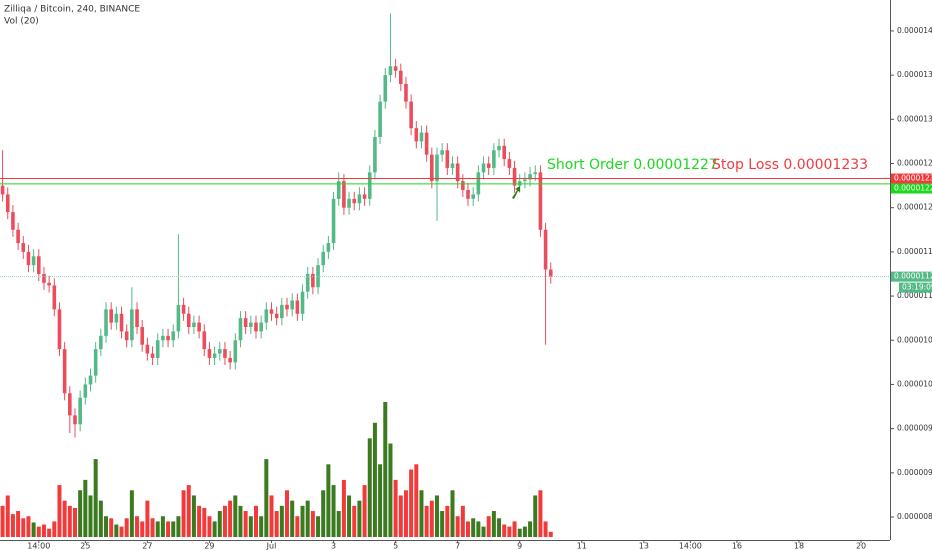  Describe the element at coordinates (147, 546) in the screenshot. I see `x-tick-label: 27` at that location.